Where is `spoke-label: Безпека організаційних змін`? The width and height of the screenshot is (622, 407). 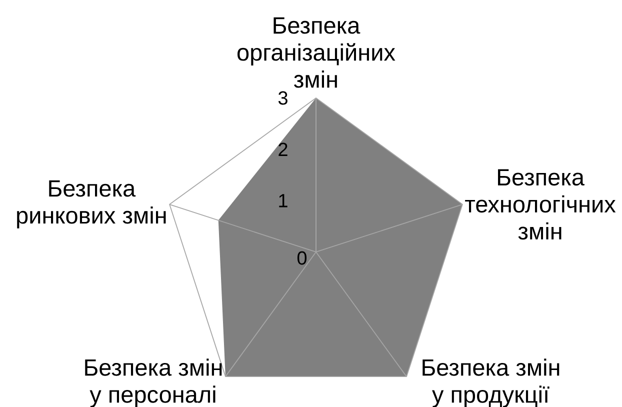
spoke-label: Безпека організаційних змін is located at coordinates (317, 52).